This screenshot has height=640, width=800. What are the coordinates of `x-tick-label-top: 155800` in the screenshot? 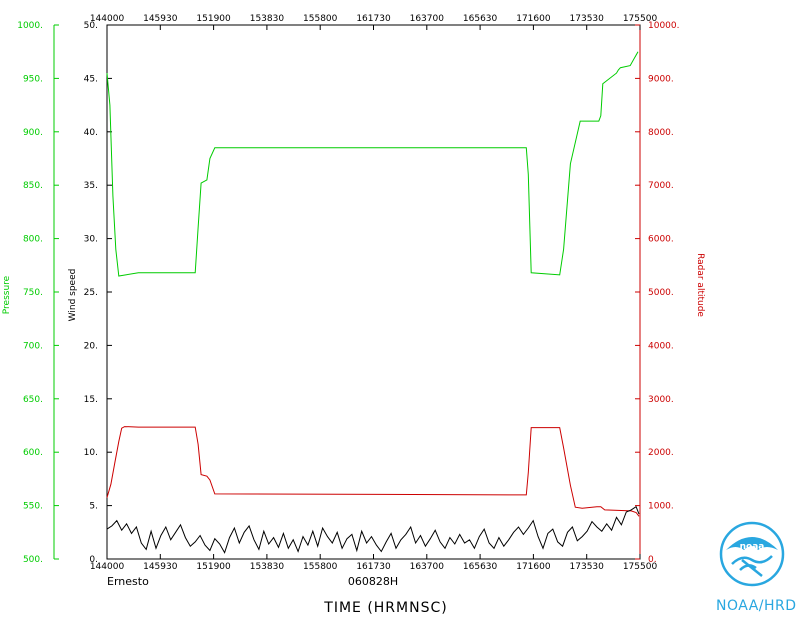 It's located at (320, 19).